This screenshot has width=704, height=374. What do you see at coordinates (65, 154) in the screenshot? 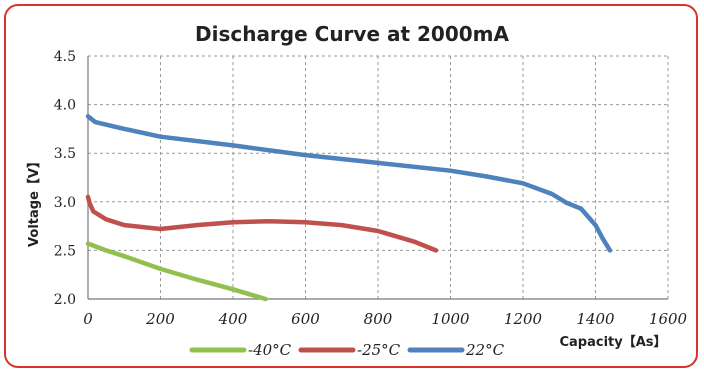
I see `y-tick-label: 3.5` at bounding box center [65, 154].